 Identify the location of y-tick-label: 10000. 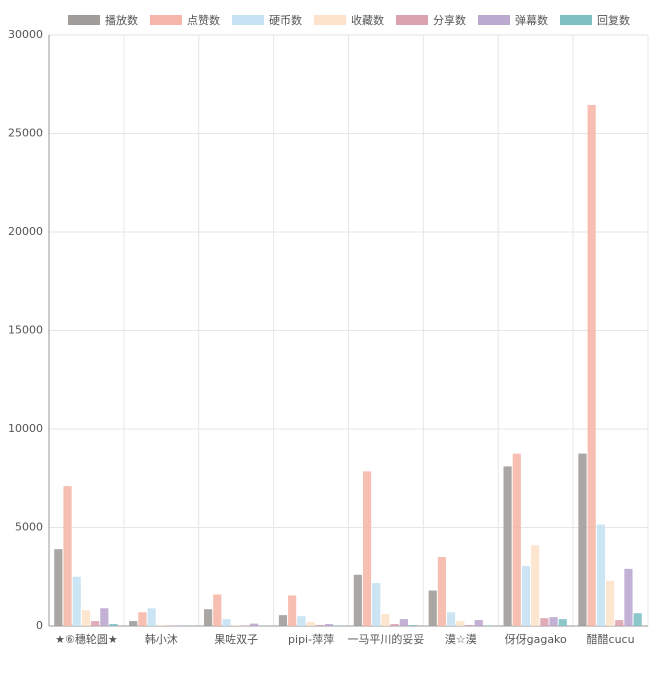
(25, 428).